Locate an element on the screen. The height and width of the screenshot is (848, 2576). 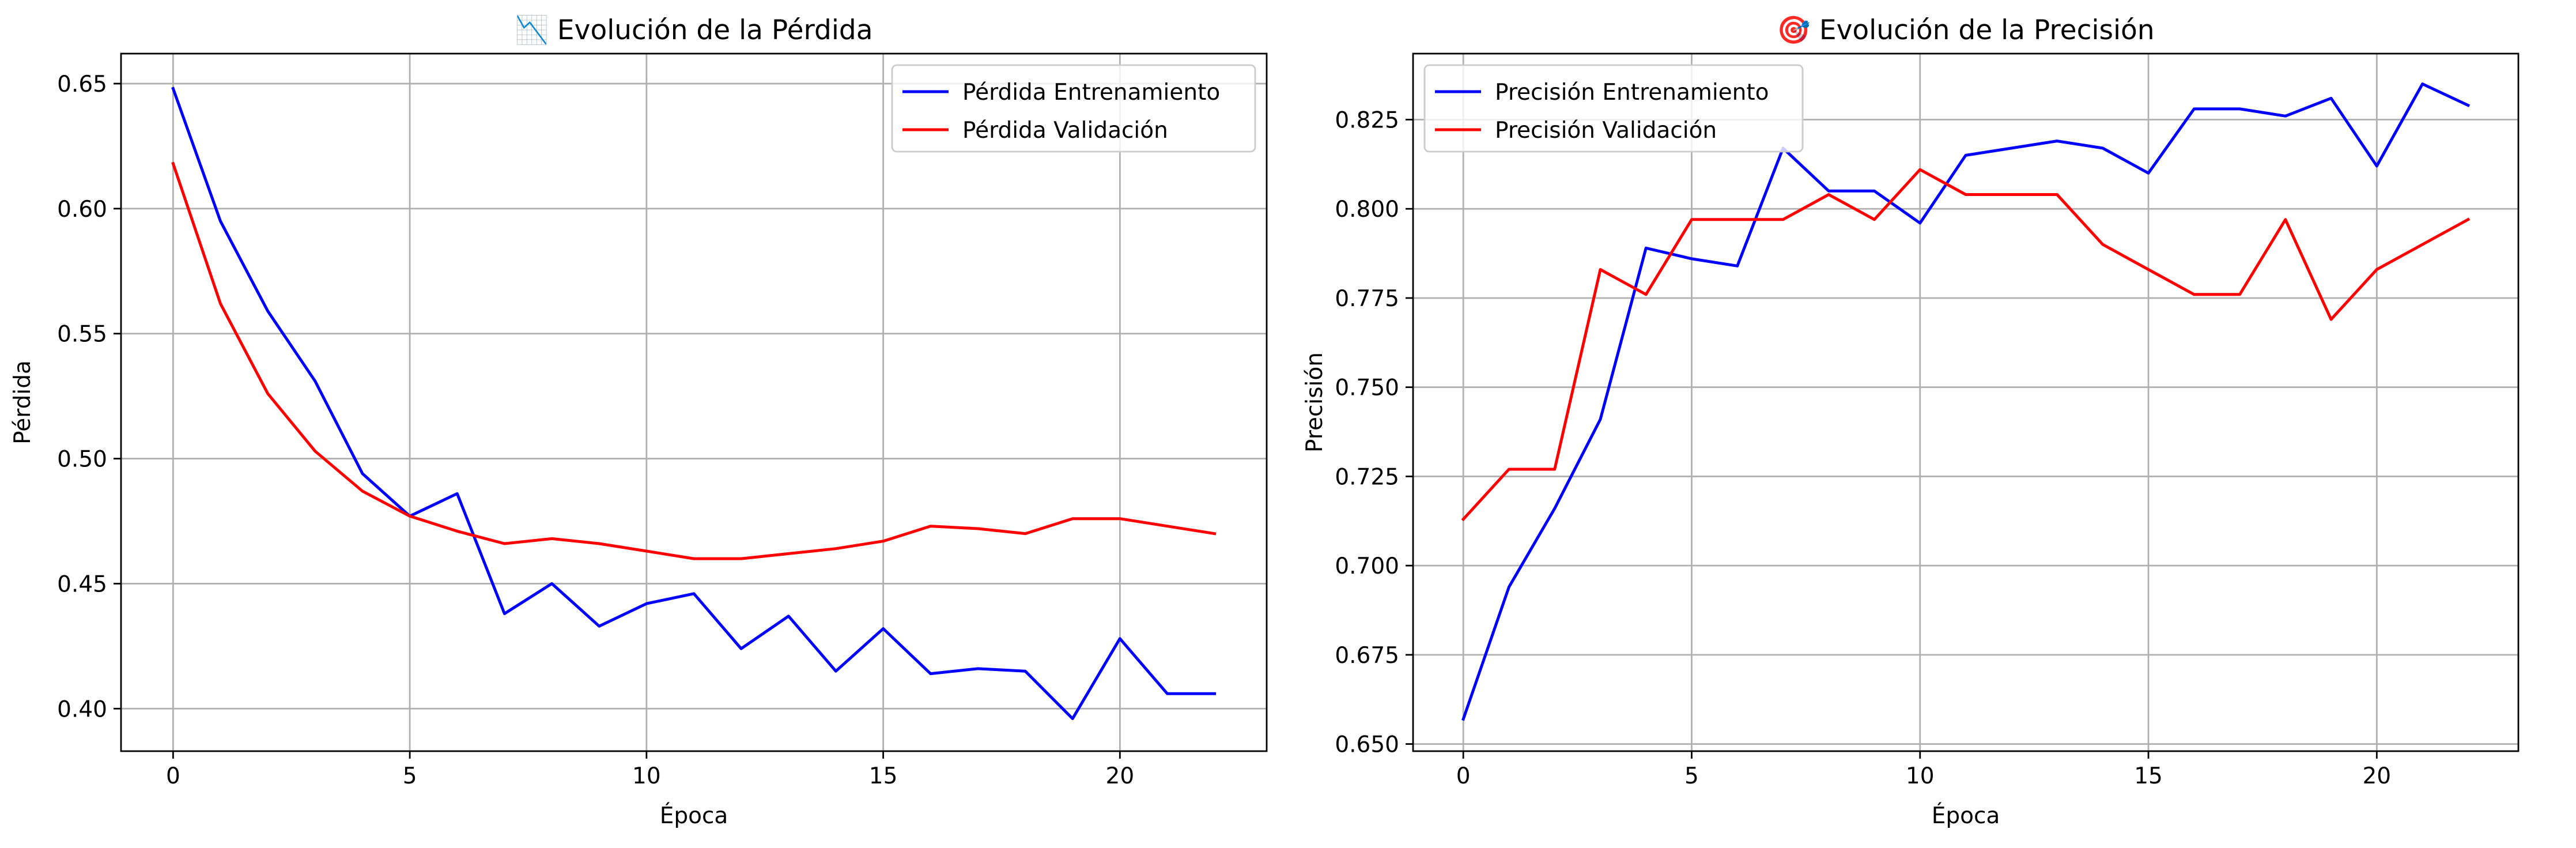
accuracy-x-axis-label: Época is located at coordinates (1966, 815).